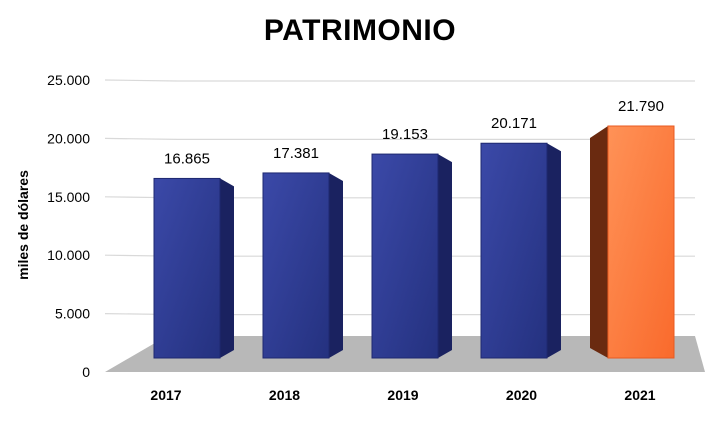 The width and height of the screenshot is (720, 425). I want to click on data-label: 21.790, so click(641, 106).